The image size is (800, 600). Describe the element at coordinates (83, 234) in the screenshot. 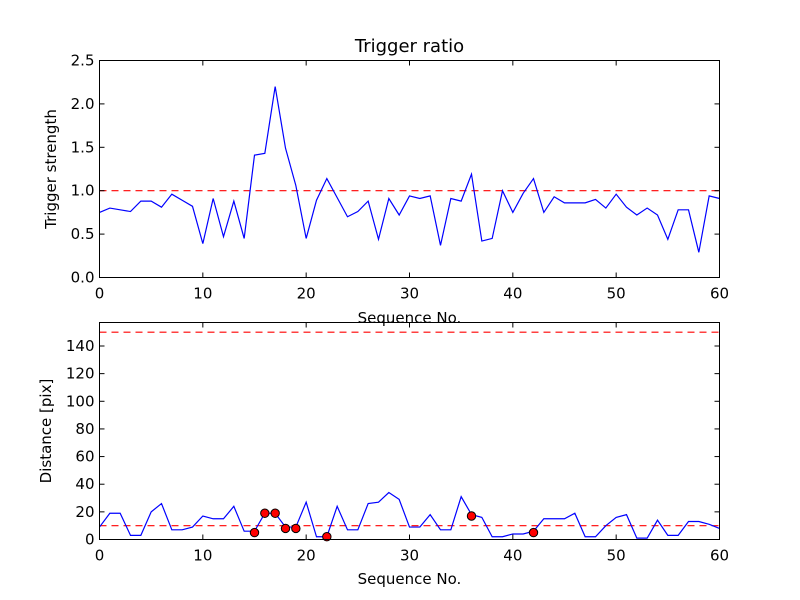

I see `y-tick-label: 0.5` at that location.